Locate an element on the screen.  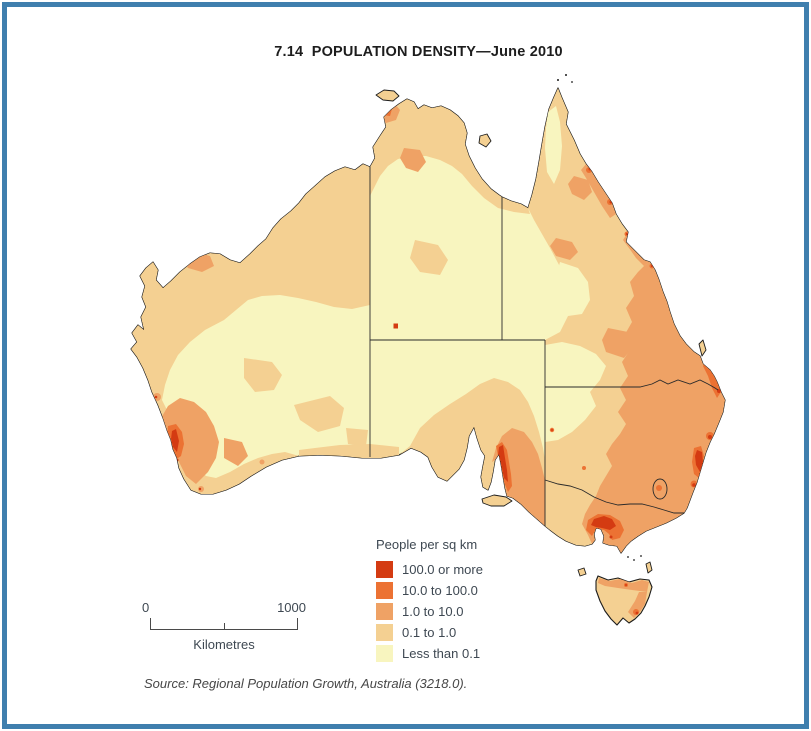
density-patch-katherine is located at coordinates (413, 160).